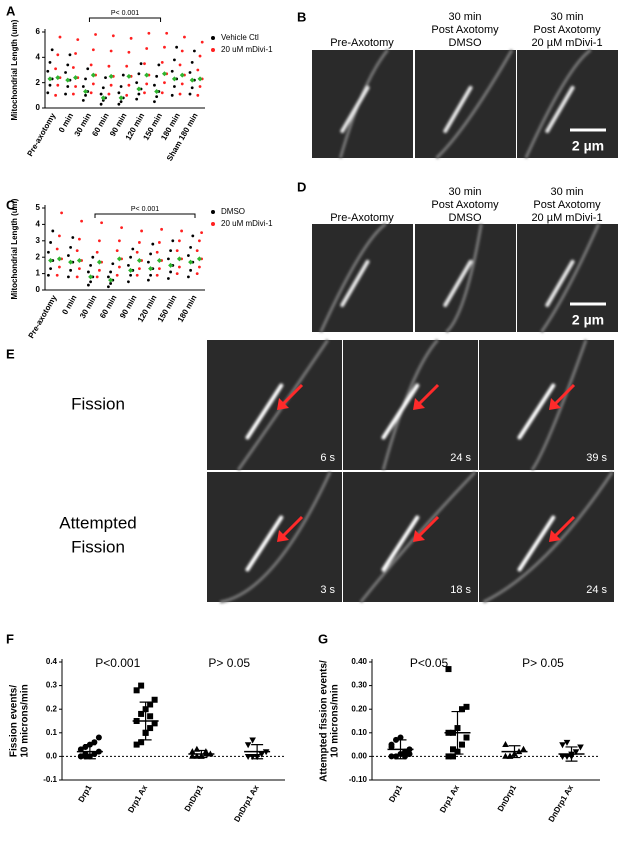 This screenshot has height=850, width=619. What do you see at coordinates (588, 320) in the screenshot?
I see `scale-bar-label: 2 µm` at bounding box center [588, 320].